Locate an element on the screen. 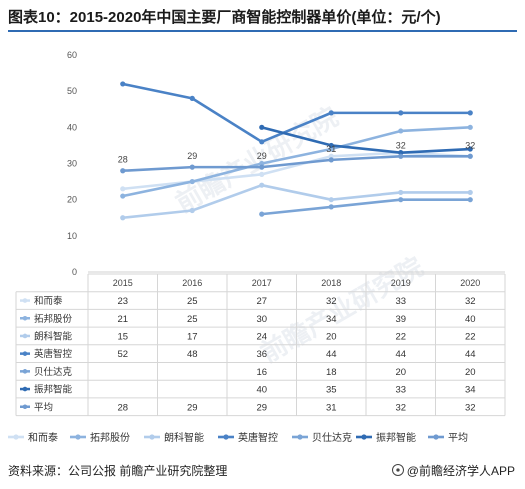 Image resolution: width=525 pixels, height=489 pixels. y-tick-label: 20 is located at coordinates (72, 200).